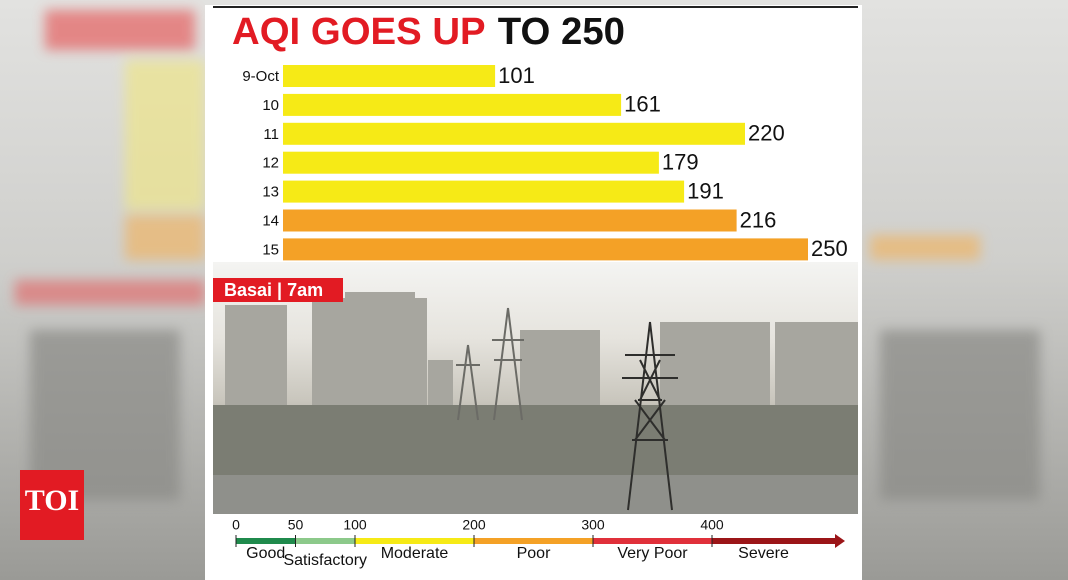 This screenshot has width=1068, height=580. Describe the element at coordinates (705, 190) in the screenshot. I see `value-label: 191` at that location.